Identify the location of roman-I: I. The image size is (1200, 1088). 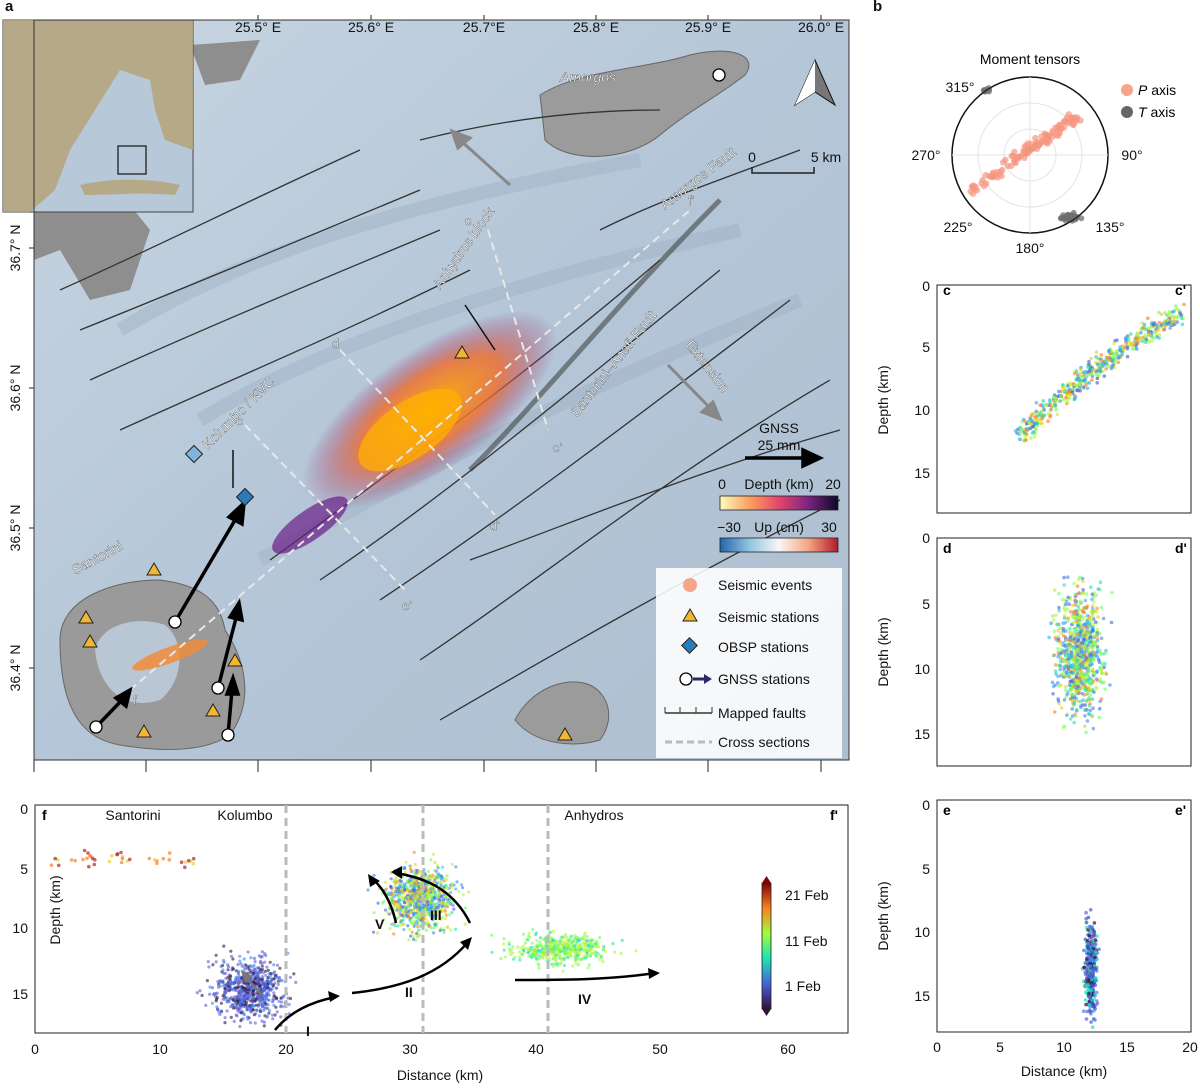
(308, 1031).